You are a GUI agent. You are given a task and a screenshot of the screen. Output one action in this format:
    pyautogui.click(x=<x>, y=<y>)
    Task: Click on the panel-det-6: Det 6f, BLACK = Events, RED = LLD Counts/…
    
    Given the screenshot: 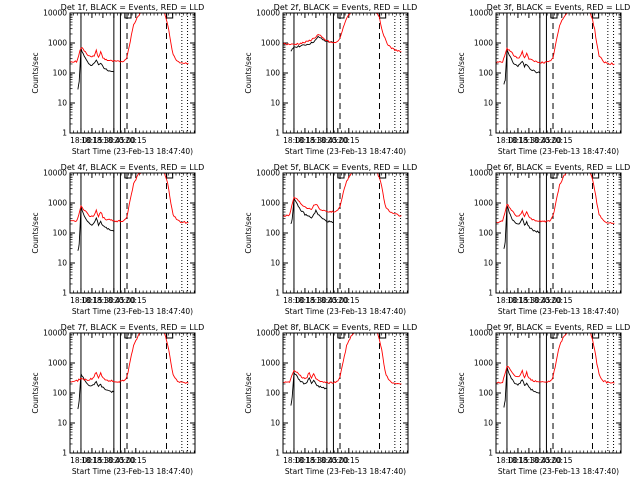 What is the action you would take?
    pyautogui.click(x=543, y=239)
    